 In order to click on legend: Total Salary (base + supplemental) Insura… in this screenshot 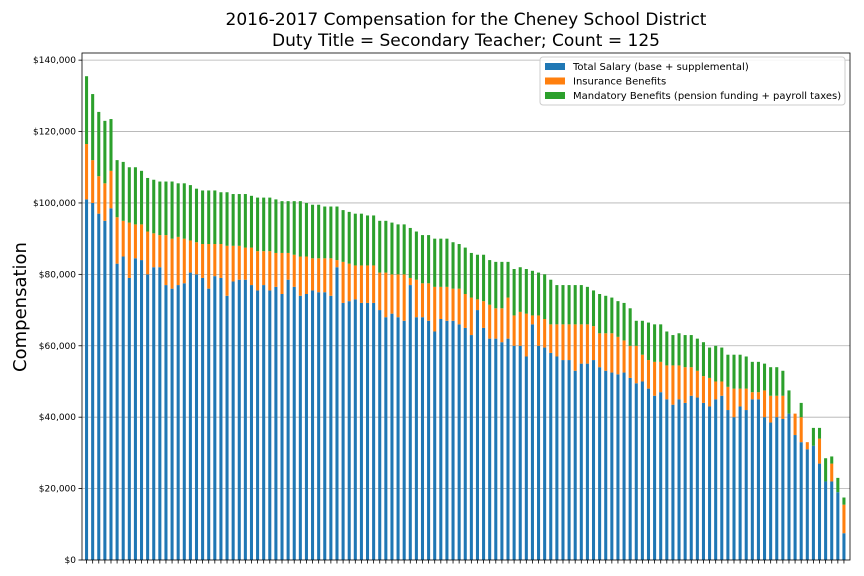, I will do `click(692, 81)`.